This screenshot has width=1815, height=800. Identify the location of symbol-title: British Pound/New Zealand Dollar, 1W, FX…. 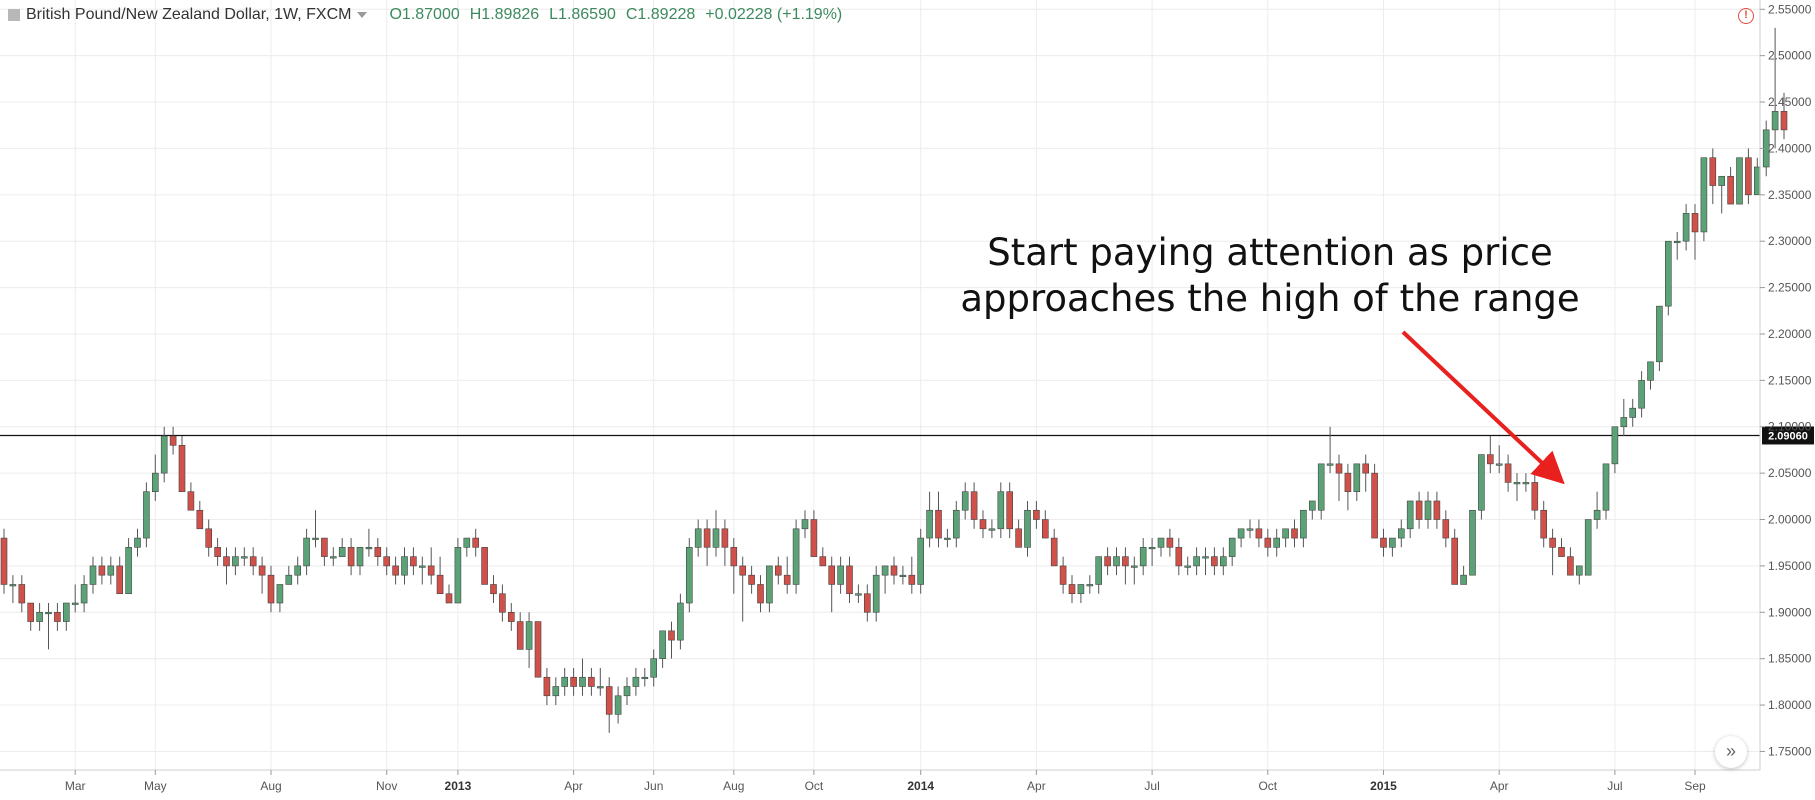
(189, 14).